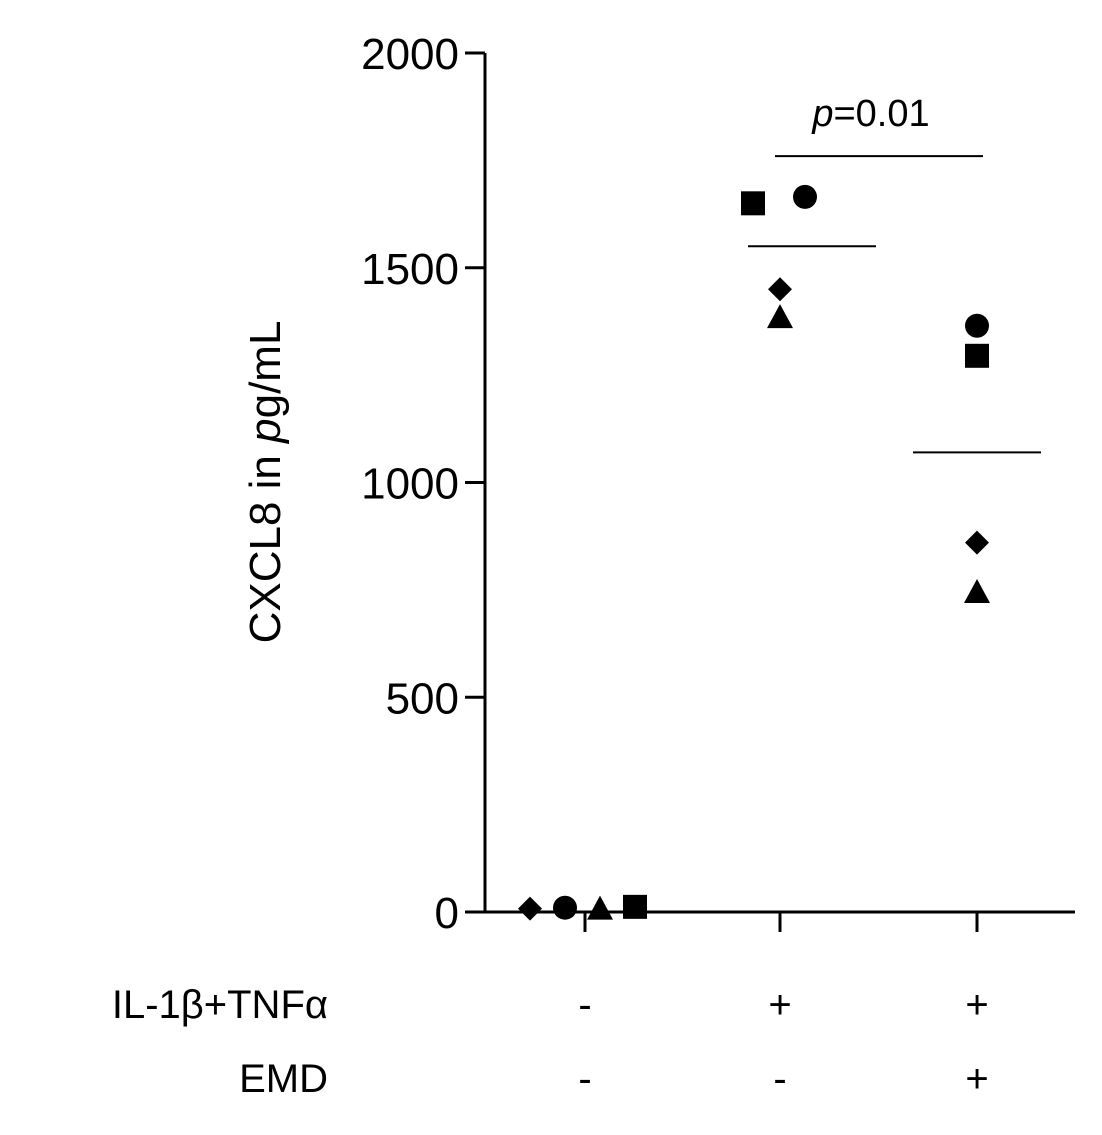 The image size is (1102, 1135). What do you see at coordinates (410, 269) in the screenshot?
I see `y-tick-label: 1500` at bounding box center [410, 269].